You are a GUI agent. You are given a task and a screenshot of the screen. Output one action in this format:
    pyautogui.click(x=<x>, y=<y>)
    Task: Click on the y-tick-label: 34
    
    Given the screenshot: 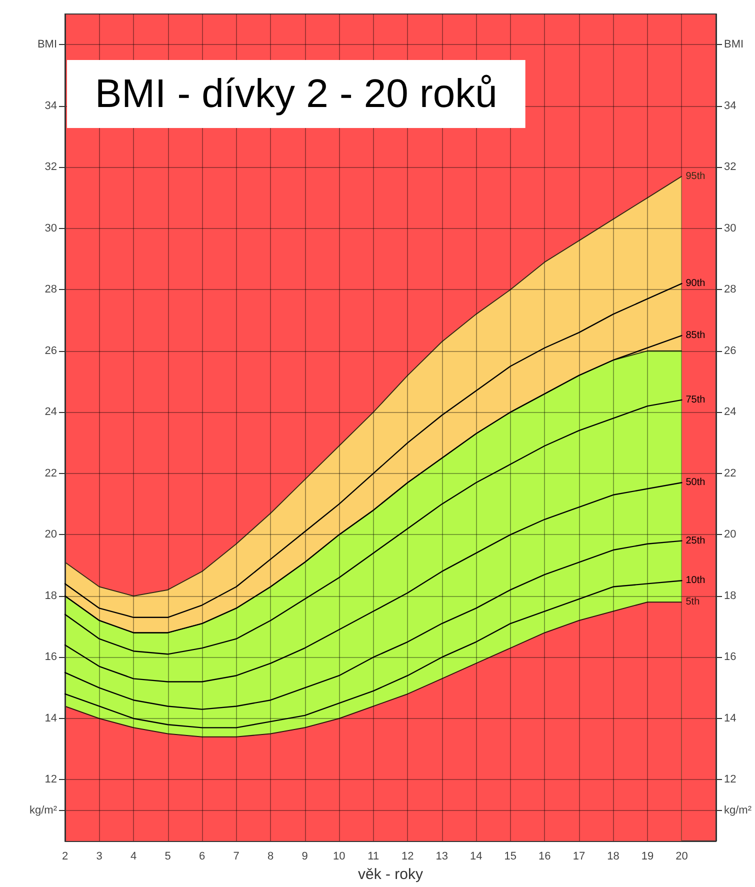 What is the action you would take?
    pyautogui.click(x=50, y=106)
    